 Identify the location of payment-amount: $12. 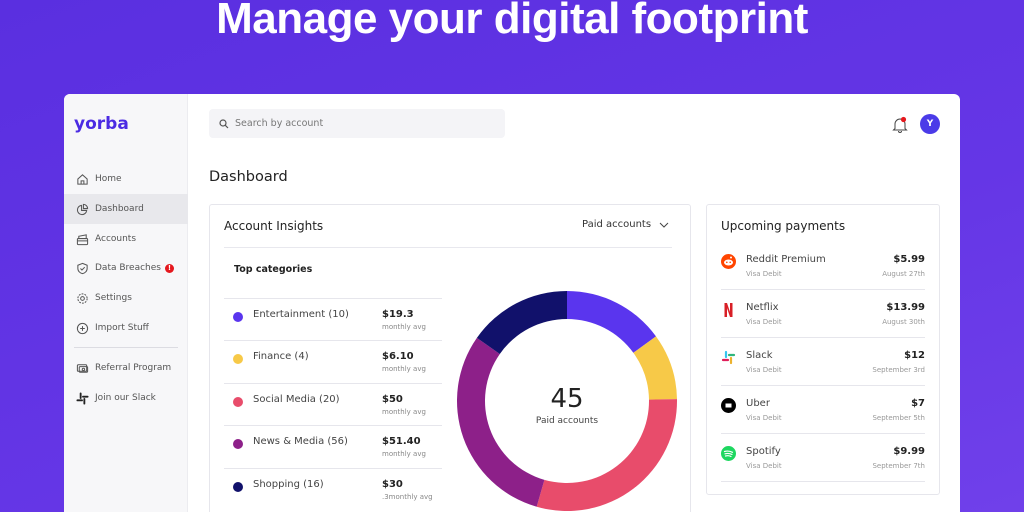
(914, 355).